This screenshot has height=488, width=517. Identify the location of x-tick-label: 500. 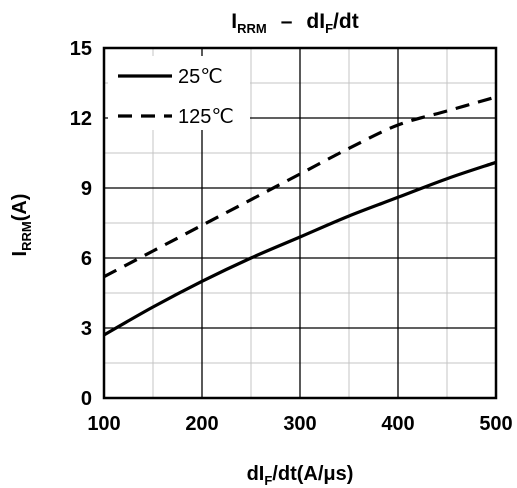
(495, 424).